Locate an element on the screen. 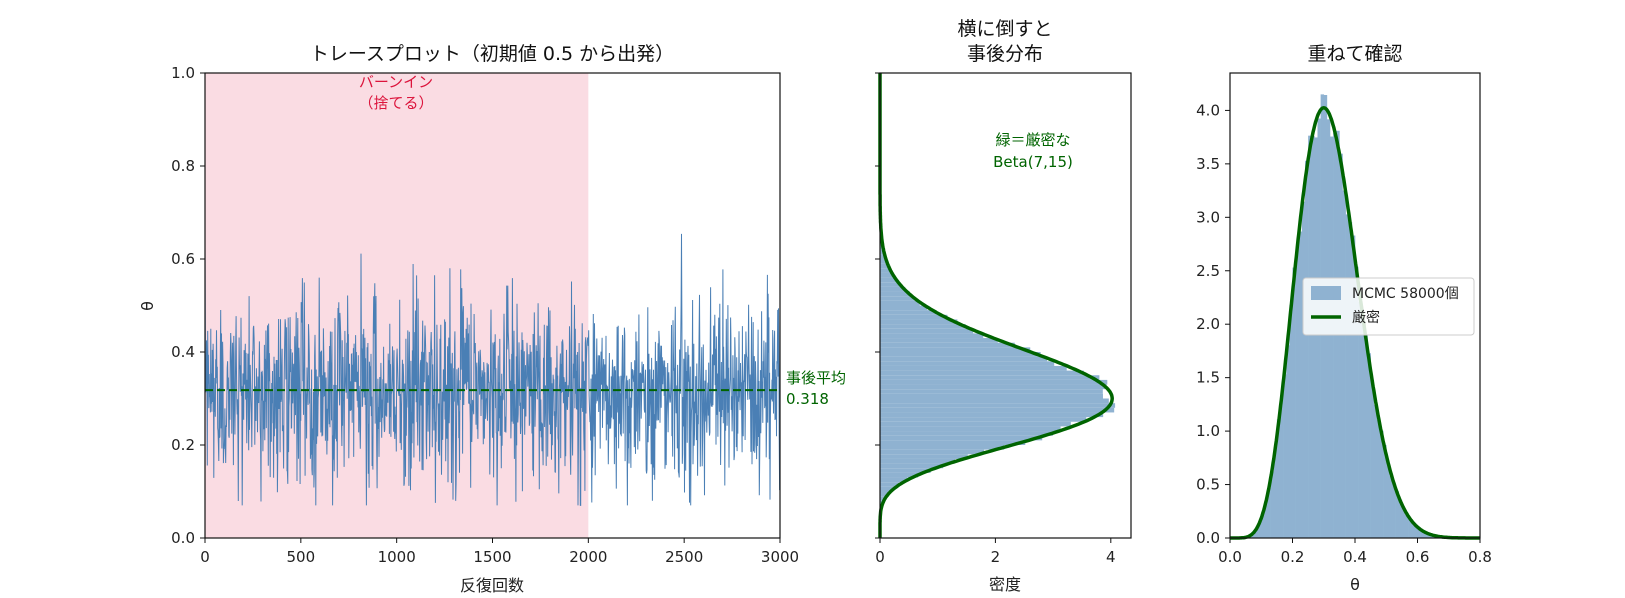  burn-in-label-1: バーンイン is located at coordinates (396, 82).